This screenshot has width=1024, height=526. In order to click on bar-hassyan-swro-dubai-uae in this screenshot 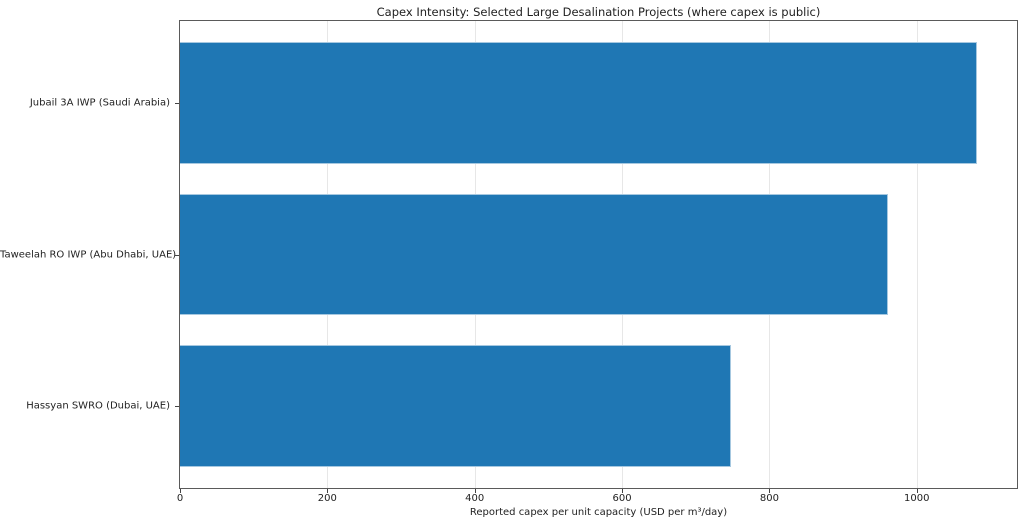, I will do `click(456, 406)`.